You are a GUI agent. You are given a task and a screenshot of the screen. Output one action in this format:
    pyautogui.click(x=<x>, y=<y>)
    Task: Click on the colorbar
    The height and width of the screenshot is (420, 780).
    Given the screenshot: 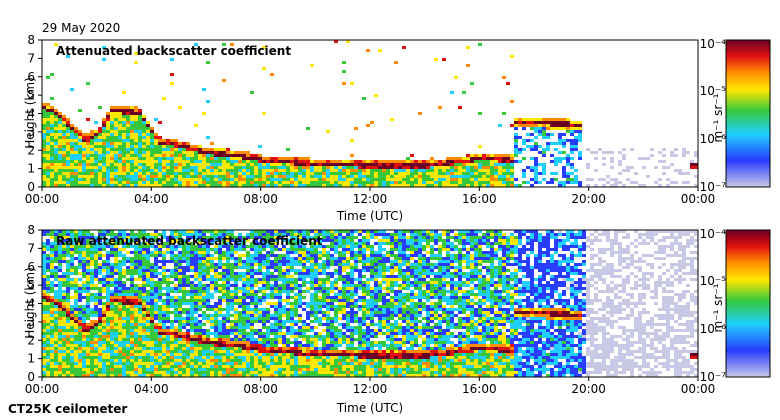 What is the action you would take?
    pyautogui.click(x=748, y=113)
    